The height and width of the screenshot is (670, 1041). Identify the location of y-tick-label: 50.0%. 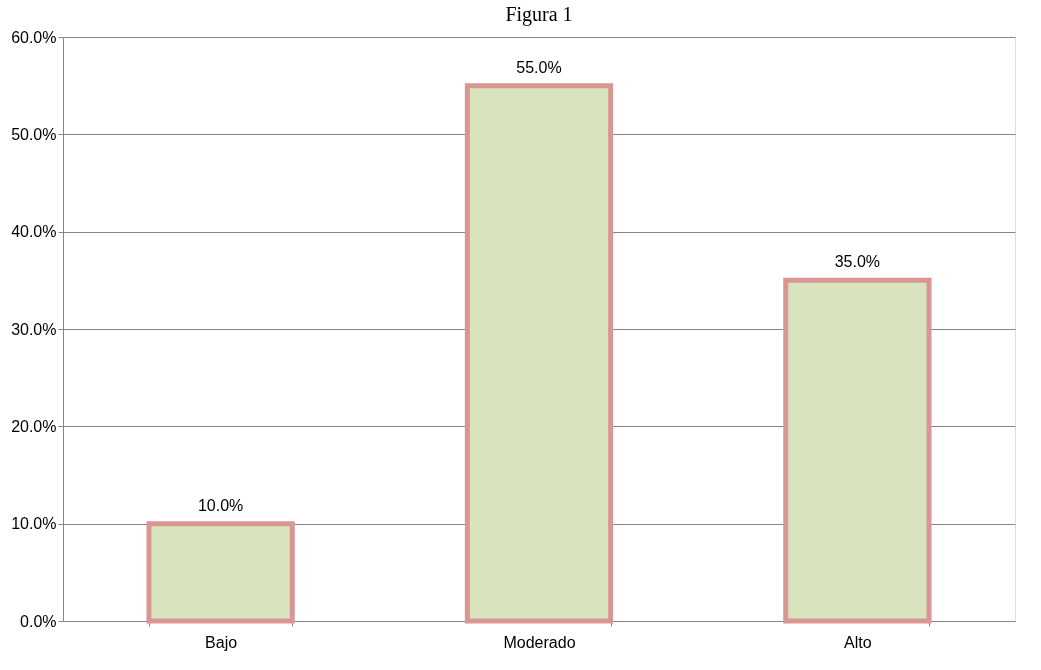
(34, 134).